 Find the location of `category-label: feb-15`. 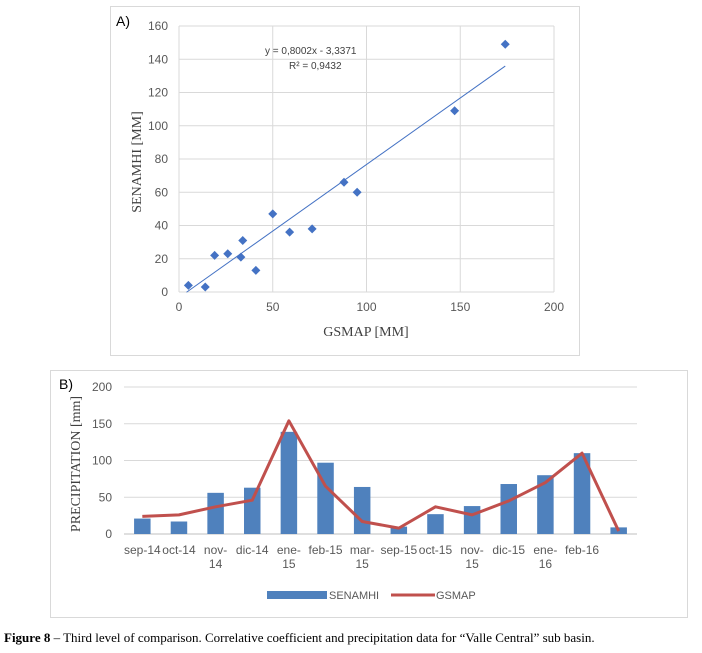

category-label: feb-15 is located at coordinates (326, 550).